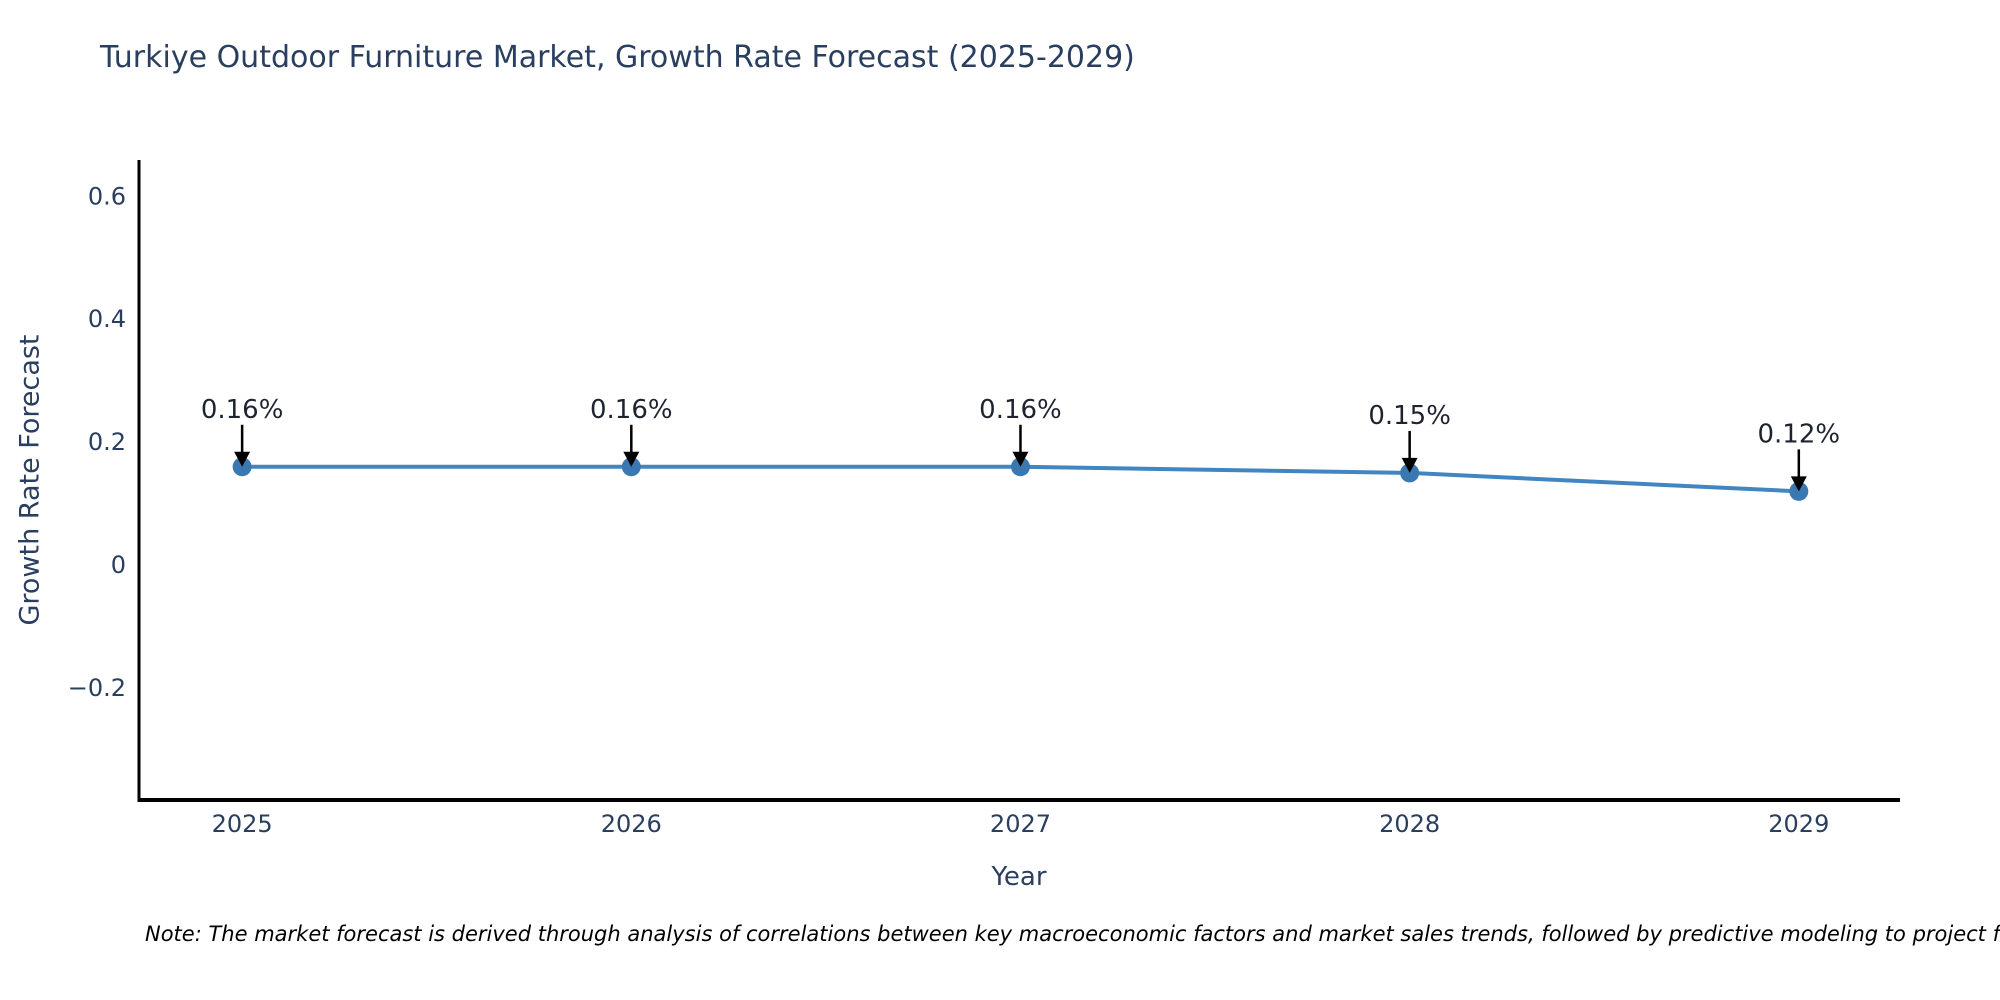 This screenshot has width=2000, height=1000. I want to click on x-tick-label: 2028, so click(1409, 824).